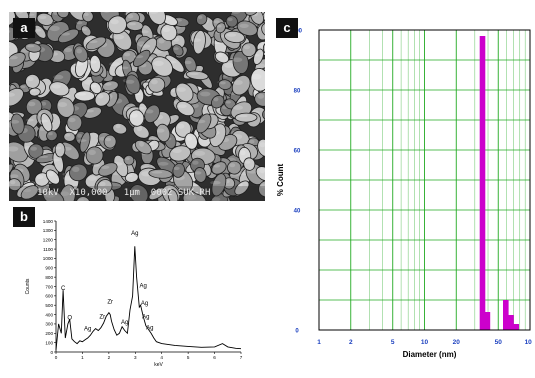  I want to click on dls-x-tick-label: 50, so click(499, 342).